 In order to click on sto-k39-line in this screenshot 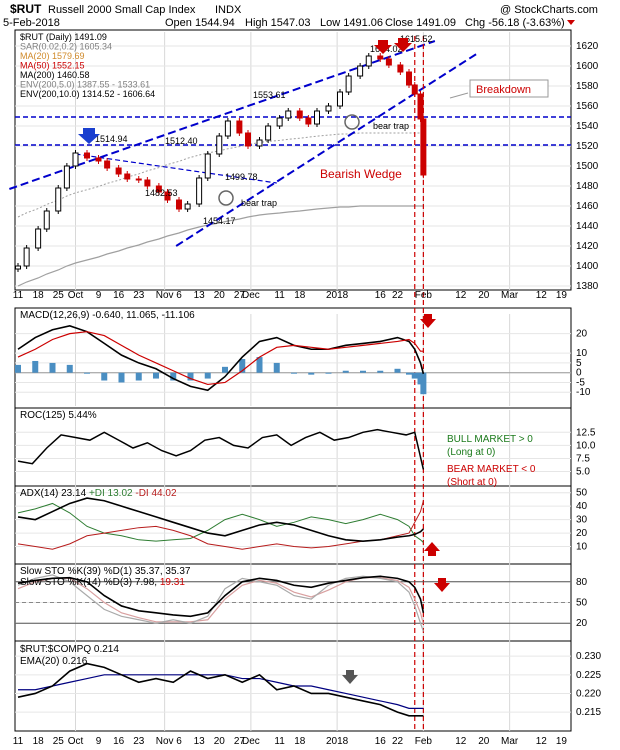, I will do `click(221, 596)`.